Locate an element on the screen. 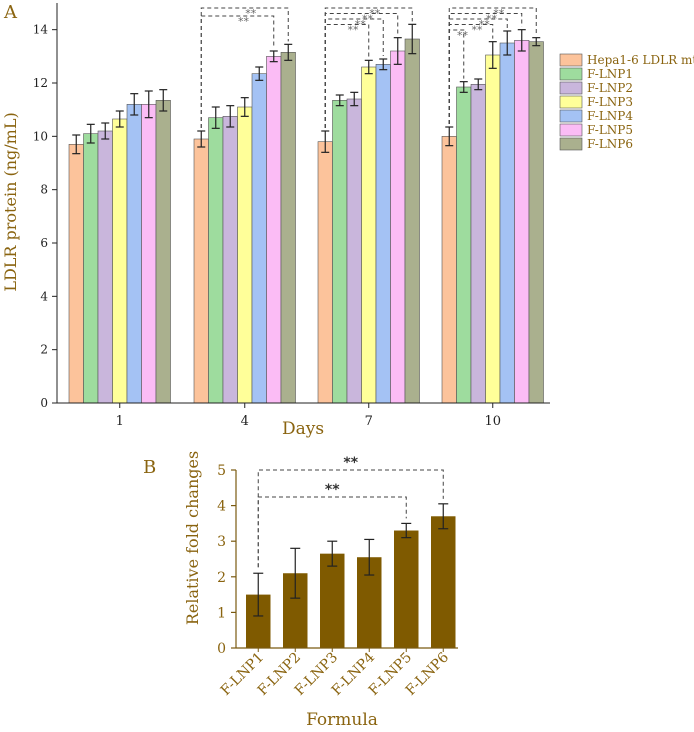  y-tick-label: 5 is located at coordinates (221, 471).